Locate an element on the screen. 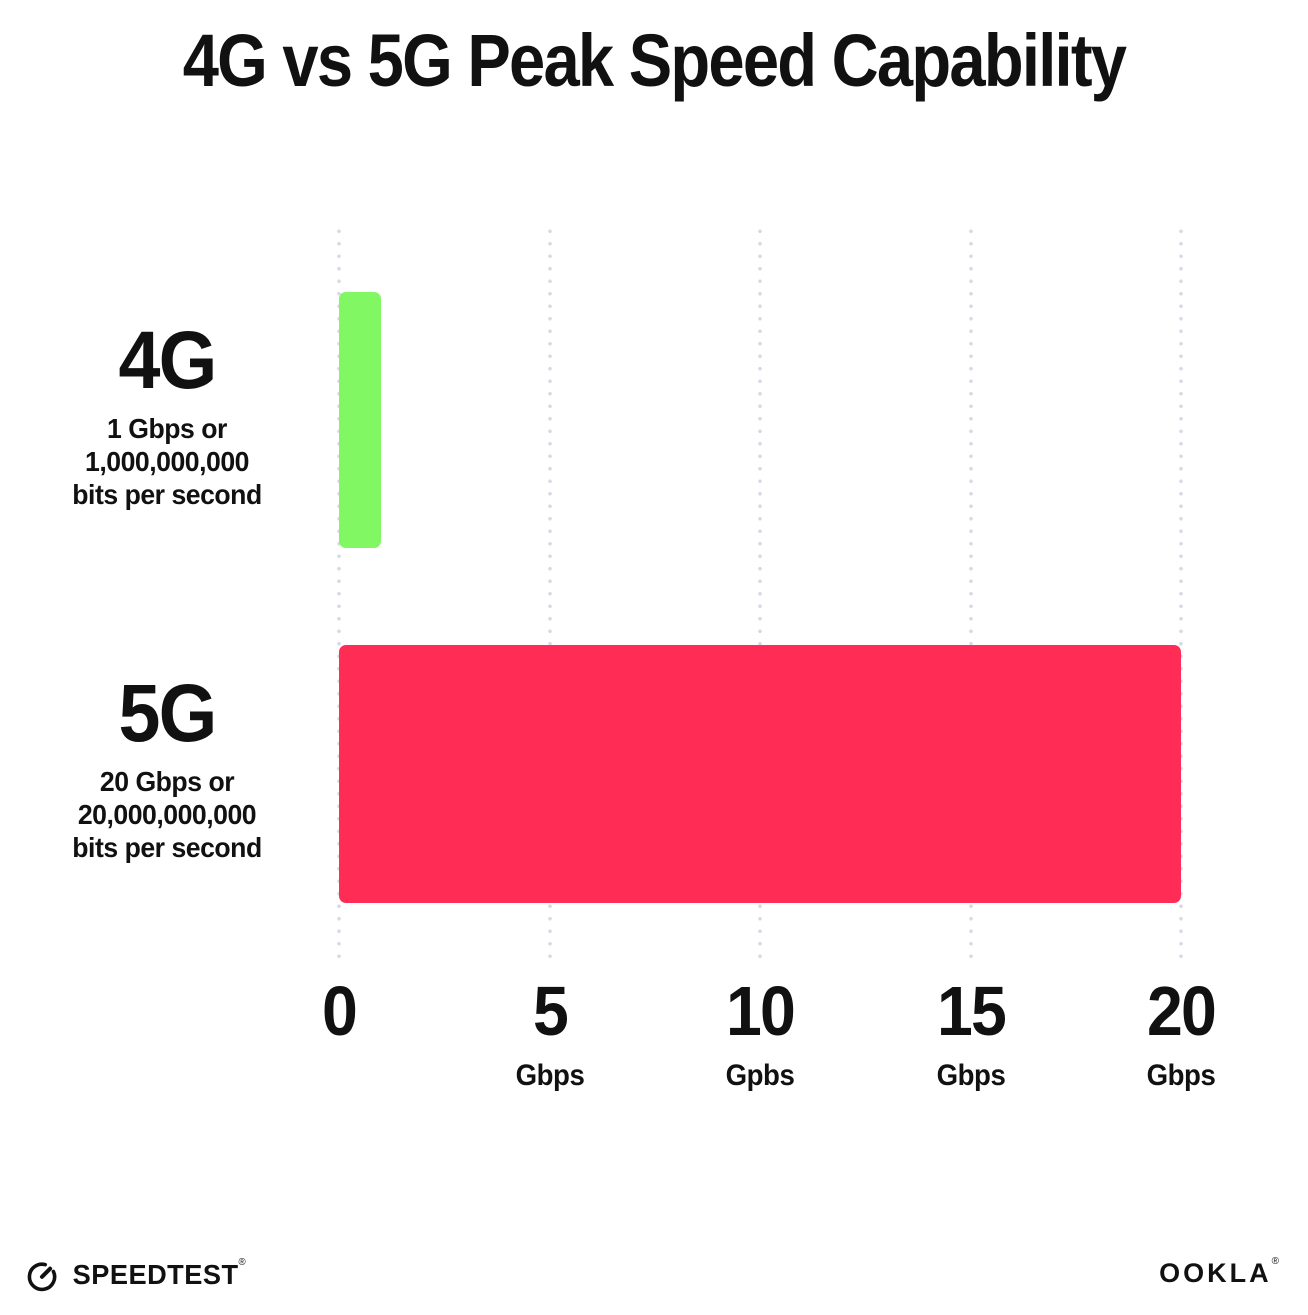 Image resolution: width=1308 pixels, height=1315 pixels. speedtest-logo: SPEEDTEST® is located at coordinates (136, 1275).